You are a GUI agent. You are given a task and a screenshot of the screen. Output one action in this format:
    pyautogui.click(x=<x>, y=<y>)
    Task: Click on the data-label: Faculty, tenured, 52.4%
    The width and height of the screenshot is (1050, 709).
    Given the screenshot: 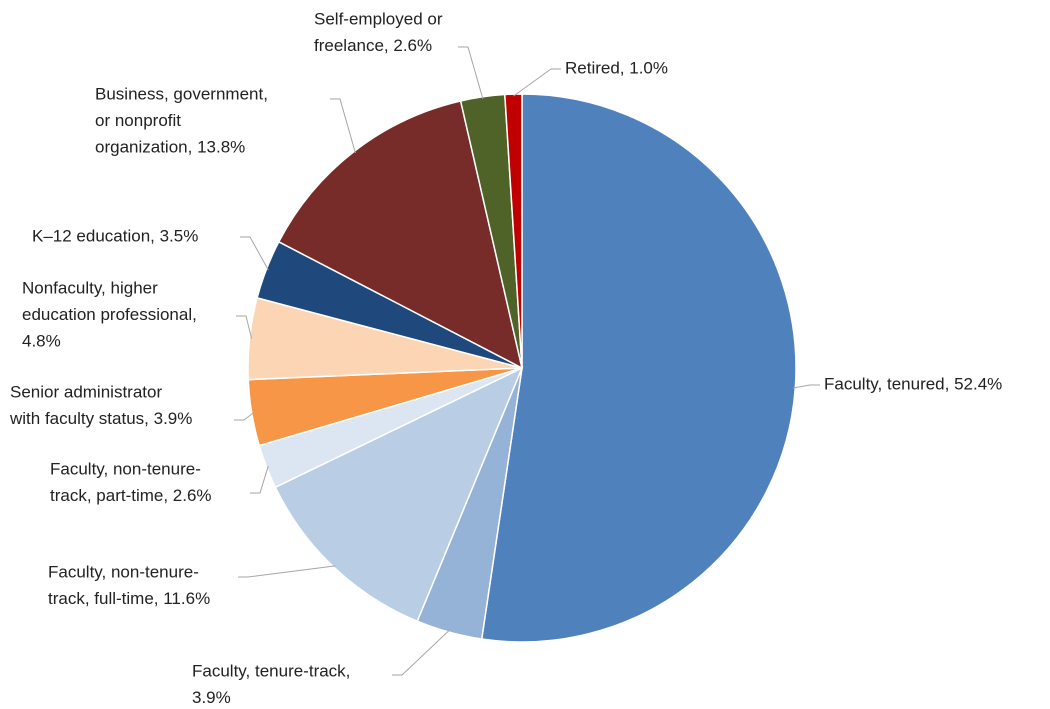 What is the action you would take?
    pyautogui.click(x=913, y=383)
    